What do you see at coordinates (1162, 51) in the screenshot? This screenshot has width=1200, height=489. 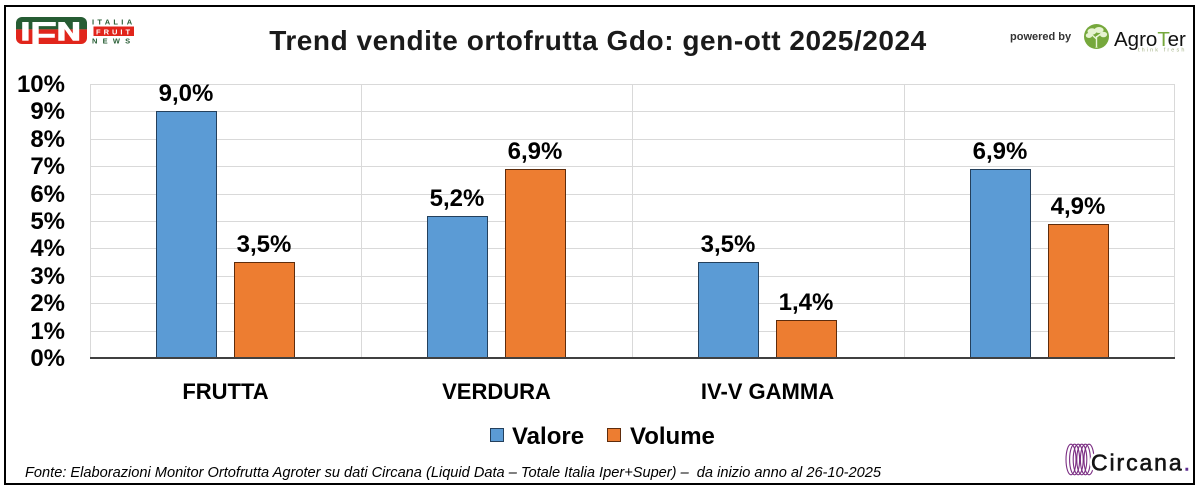 I see `svg-text: think fresh` at bounding box center [1162, 51].